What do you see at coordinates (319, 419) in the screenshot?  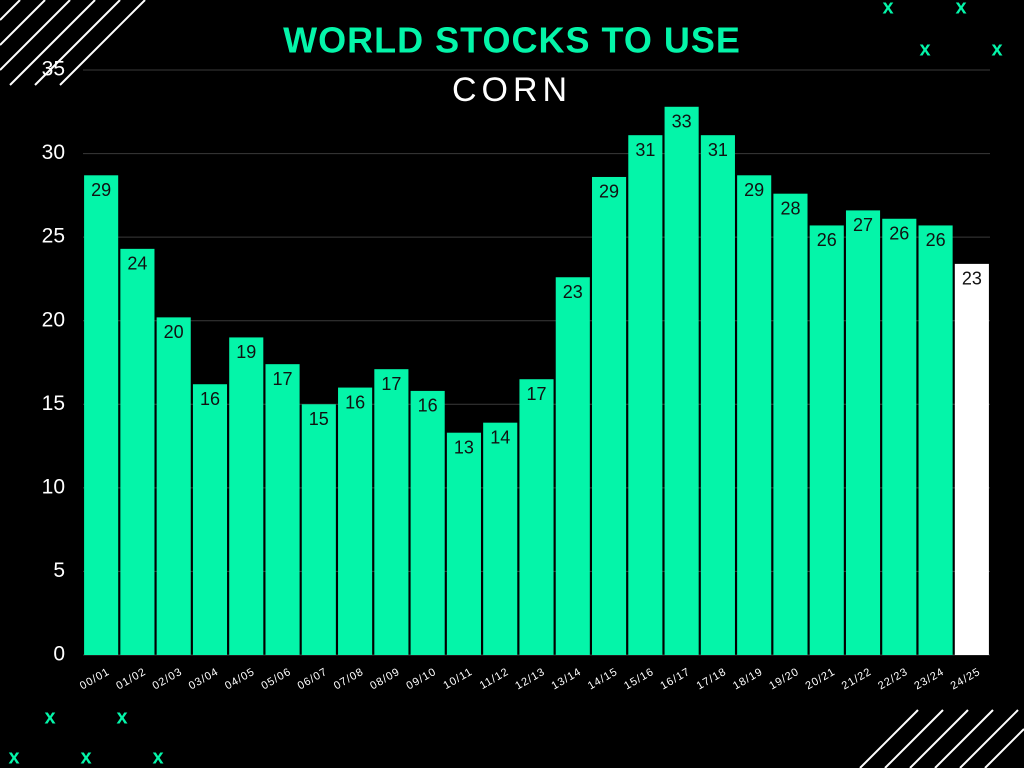 I see `value-label: 15` at bounding box center [319, 419].